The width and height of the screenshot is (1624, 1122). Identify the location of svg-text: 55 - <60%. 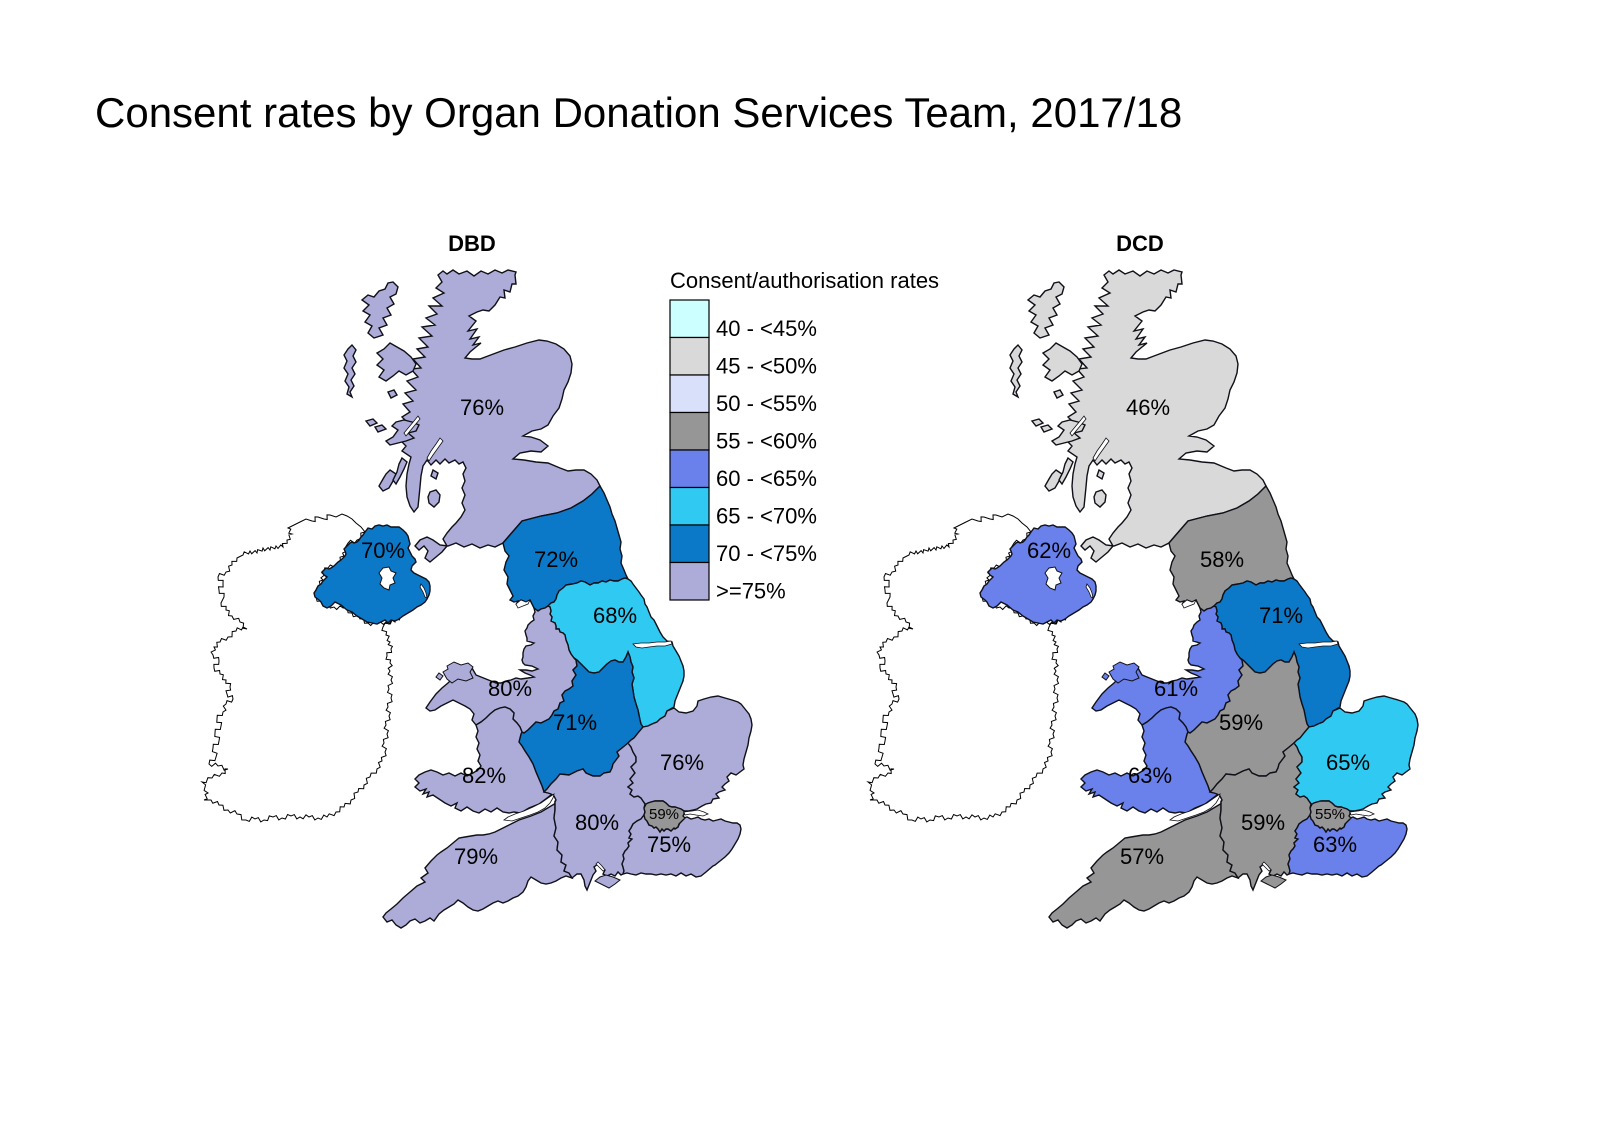
(766, 441).